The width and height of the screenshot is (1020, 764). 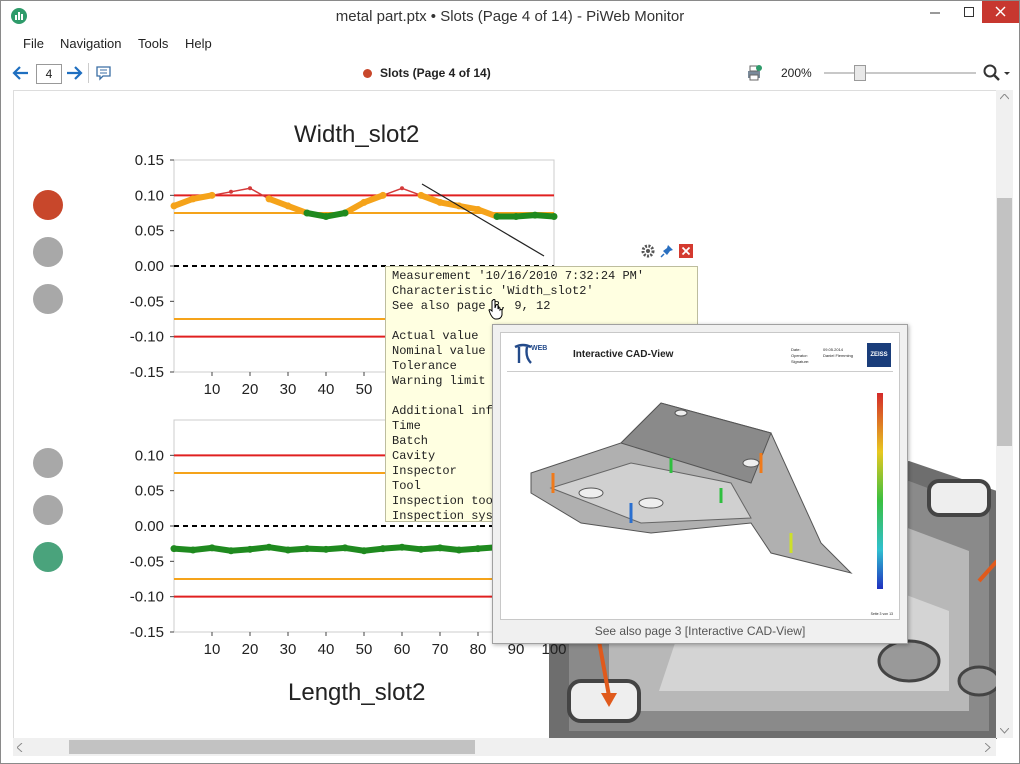 I want to click on search-icon, so click(x=997, y=73).